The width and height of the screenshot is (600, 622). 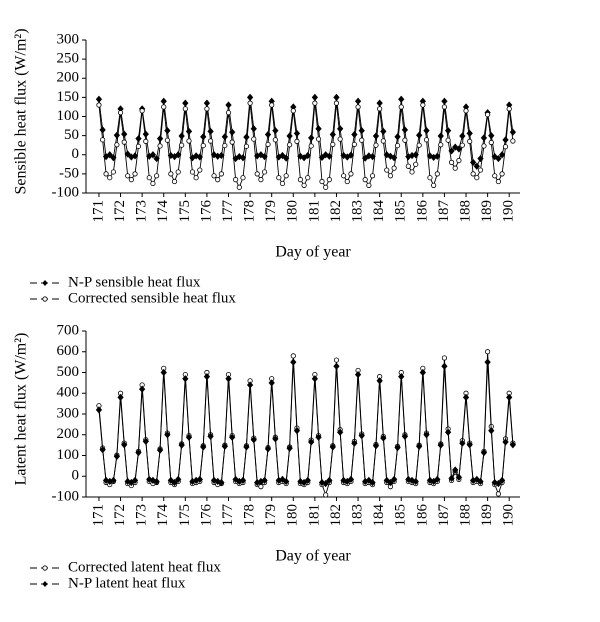 I want to click on series-line, so click(x=306, y=423).